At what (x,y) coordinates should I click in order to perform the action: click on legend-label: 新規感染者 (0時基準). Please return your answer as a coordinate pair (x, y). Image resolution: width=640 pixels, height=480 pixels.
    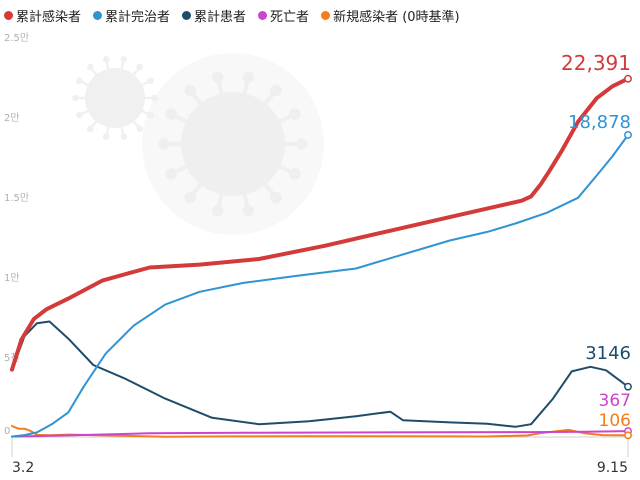
    Looking at the image, I should click on (396, 17).